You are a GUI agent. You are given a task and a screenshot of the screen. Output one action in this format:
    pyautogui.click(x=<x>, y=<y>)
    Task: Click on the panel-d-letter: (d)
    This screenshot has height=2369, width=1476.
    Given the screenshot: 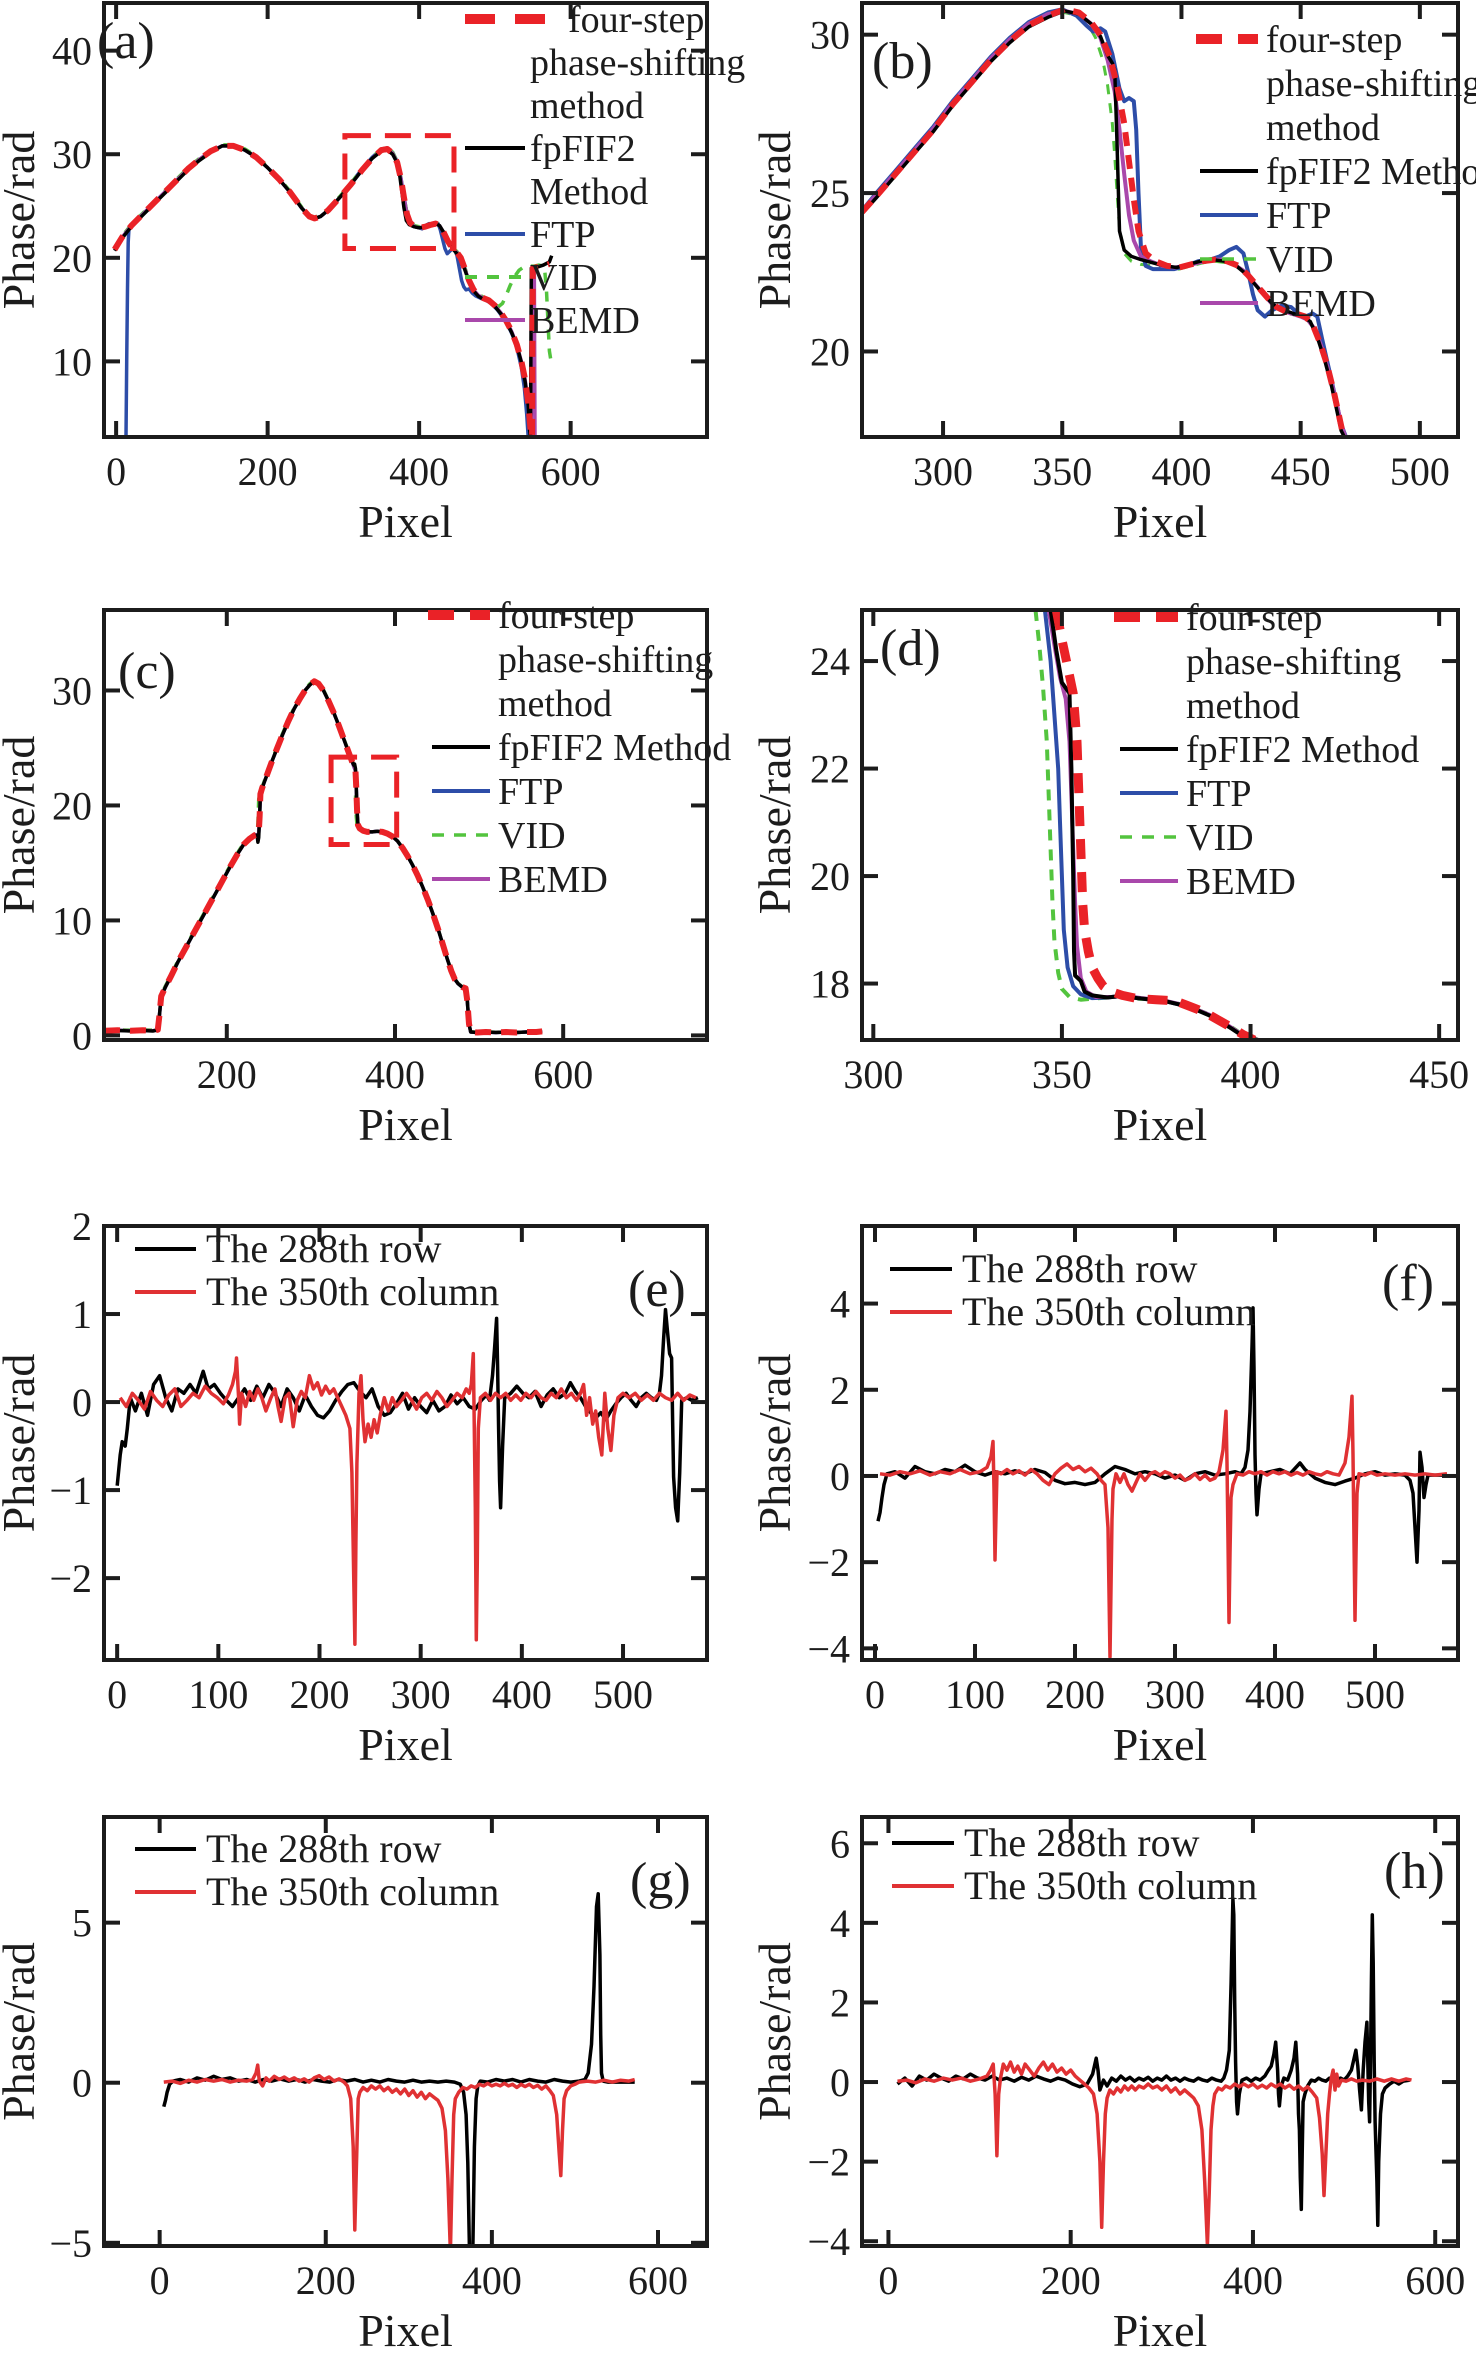 What is the action you would take?
    pyautogui.click(x=910, y=648)
    